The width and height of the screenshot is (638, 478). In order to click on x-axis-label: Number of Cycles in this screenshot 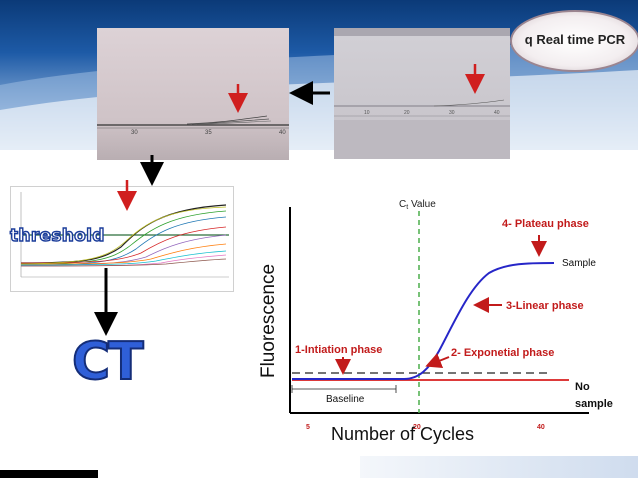, I will do `click(402, 434)`.